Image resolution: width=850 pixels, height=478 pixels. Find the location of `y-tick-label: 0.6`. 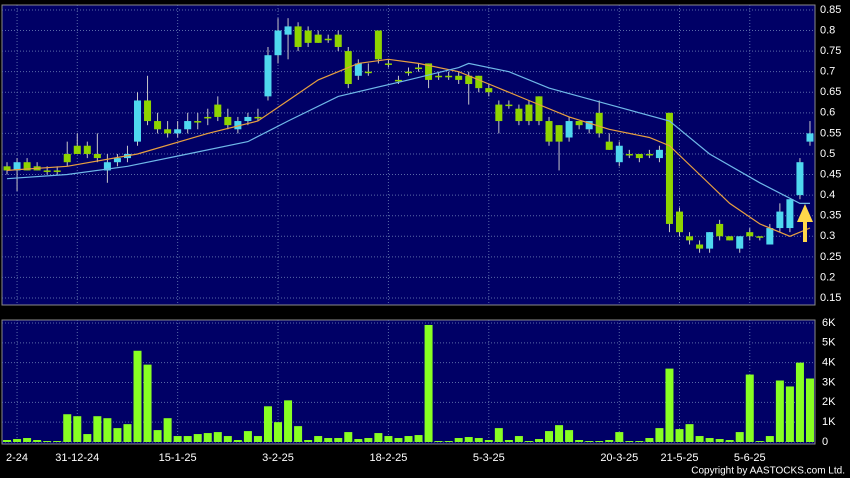

y-tick-label: 0.6 is located at coordinates (827, 113).